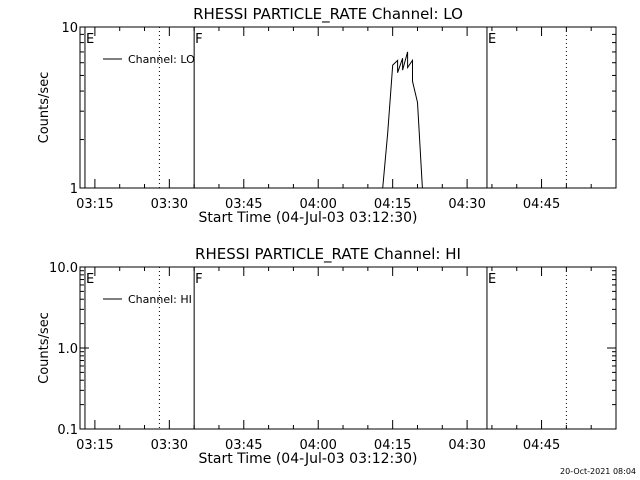 The width and height of the screenshot is (640, 480). I want to click on timestamp-label: 20-Oct-2021 08:04, so click(598, 471).